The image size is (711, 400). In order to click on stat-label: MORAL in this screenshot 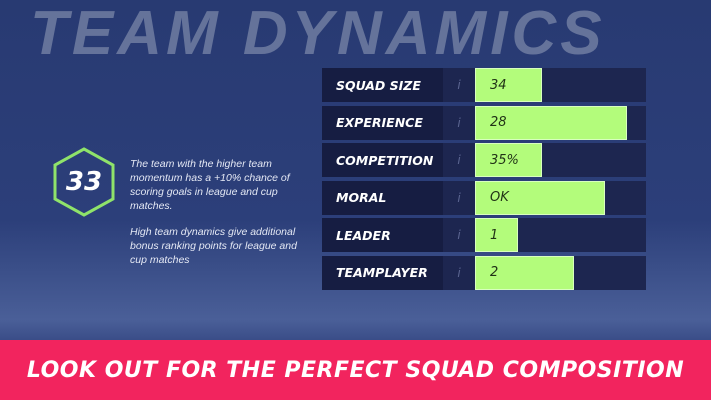, I will do `click(382, 197)`.